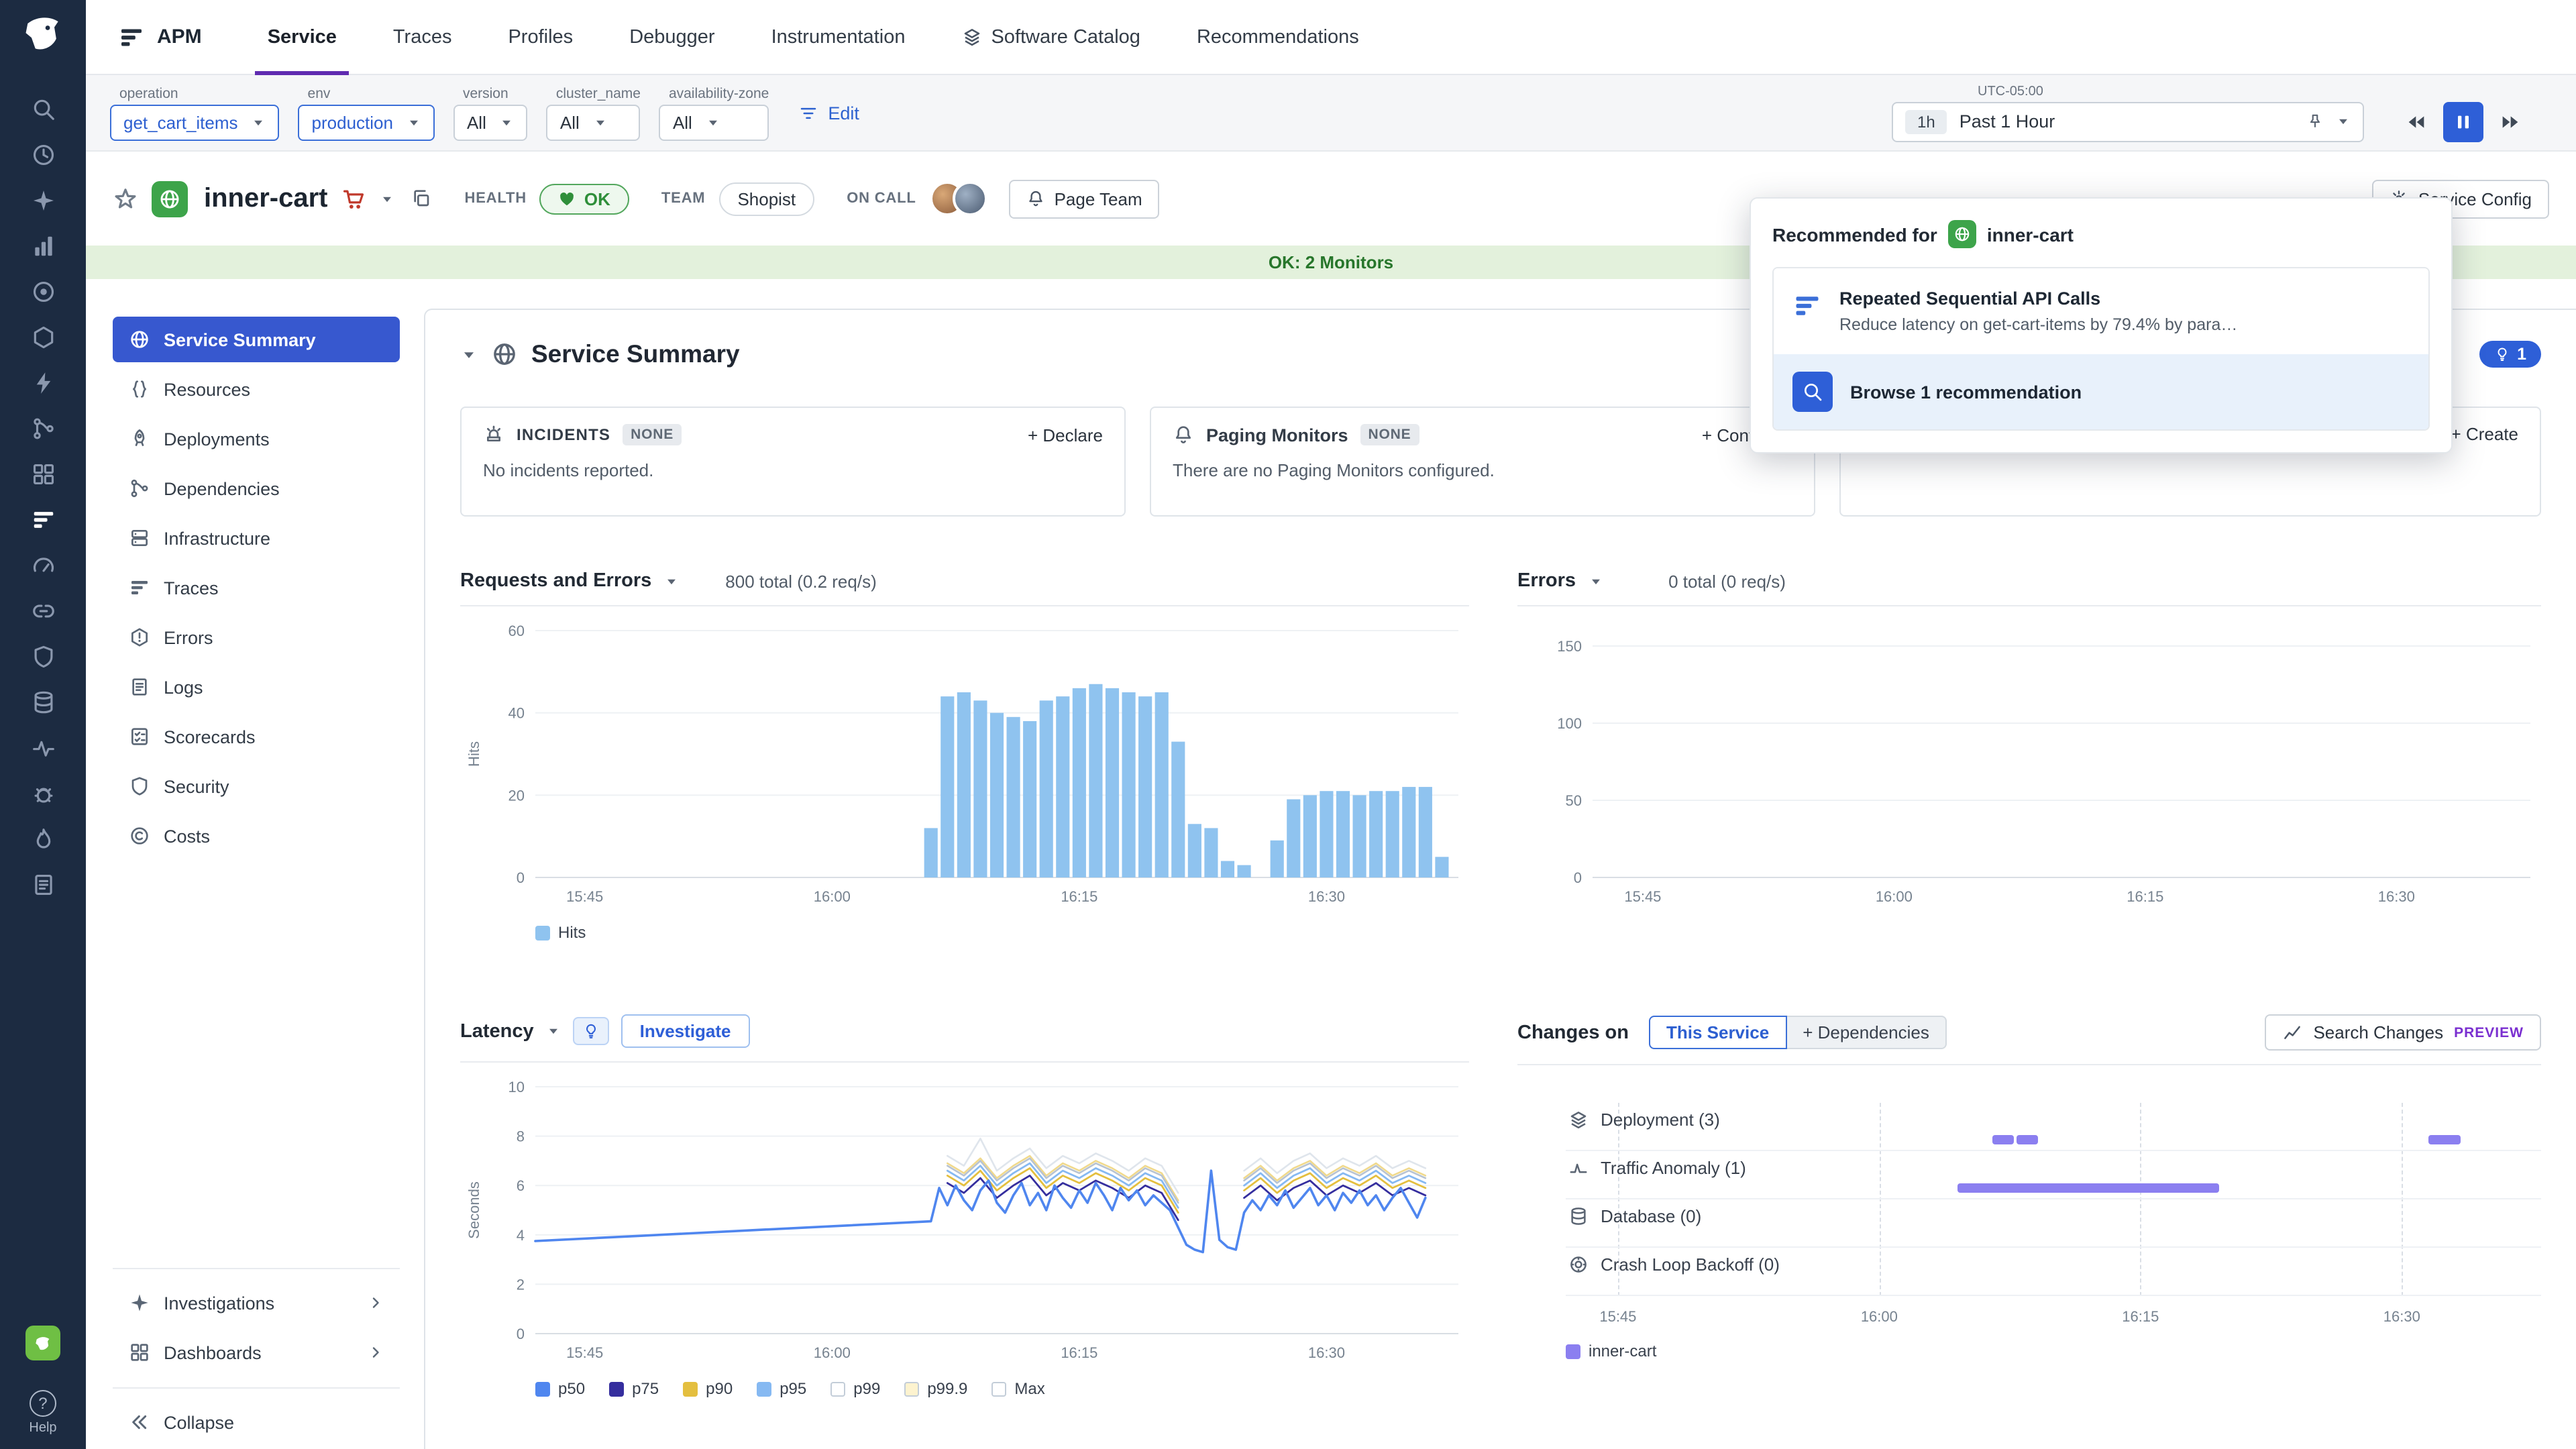  What do you see at coordinates (366, 122) in the screenshot?
I see `env-select: production` at bounding box center [366, 122].